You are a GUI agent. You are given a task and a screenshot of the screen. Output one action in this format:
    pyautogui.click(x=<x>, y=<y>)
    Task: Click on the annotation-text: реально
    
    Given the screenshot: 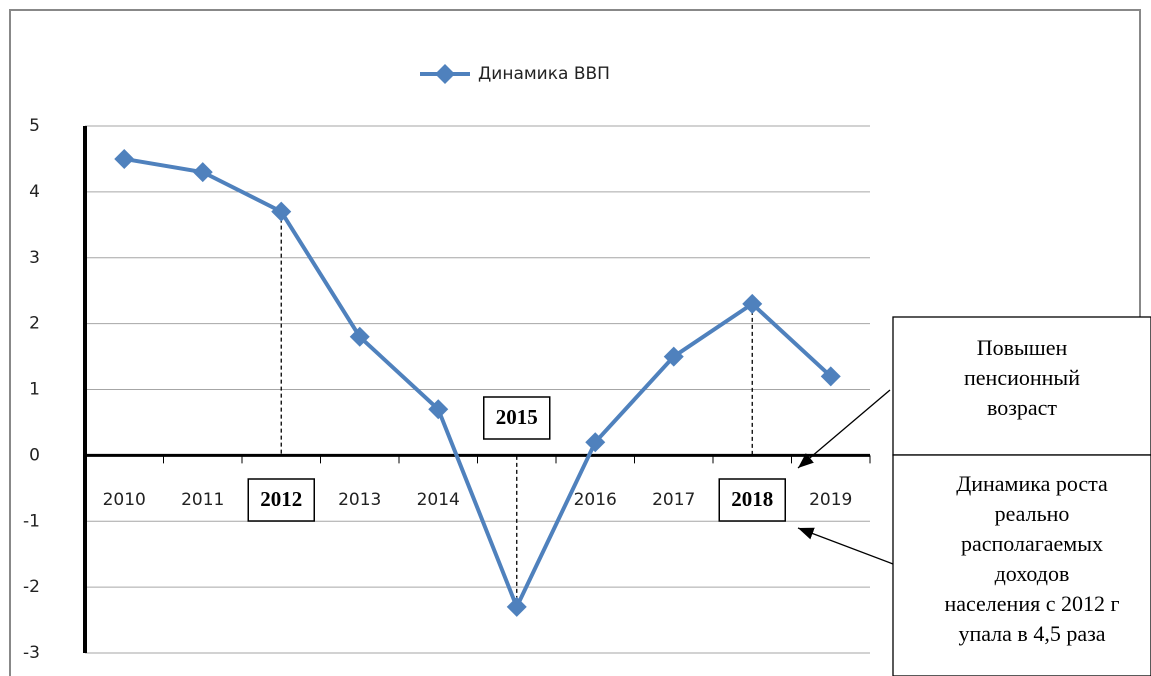 What is the action you would take?
    pyautogui.click(x=1032, y=513)
    